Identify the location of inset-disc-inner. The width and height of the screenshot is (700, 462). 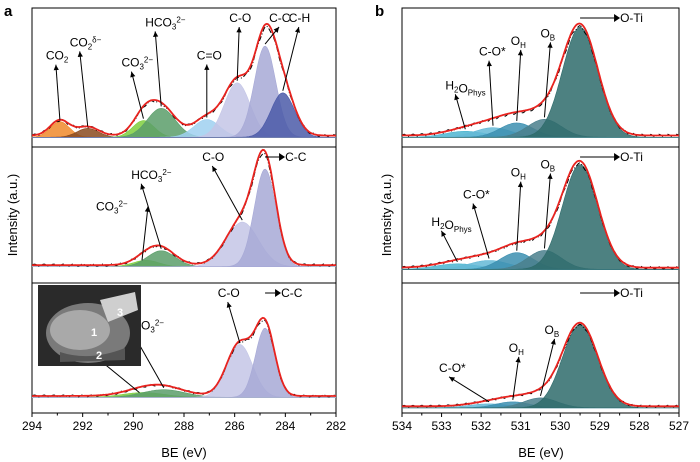
(80, 330).